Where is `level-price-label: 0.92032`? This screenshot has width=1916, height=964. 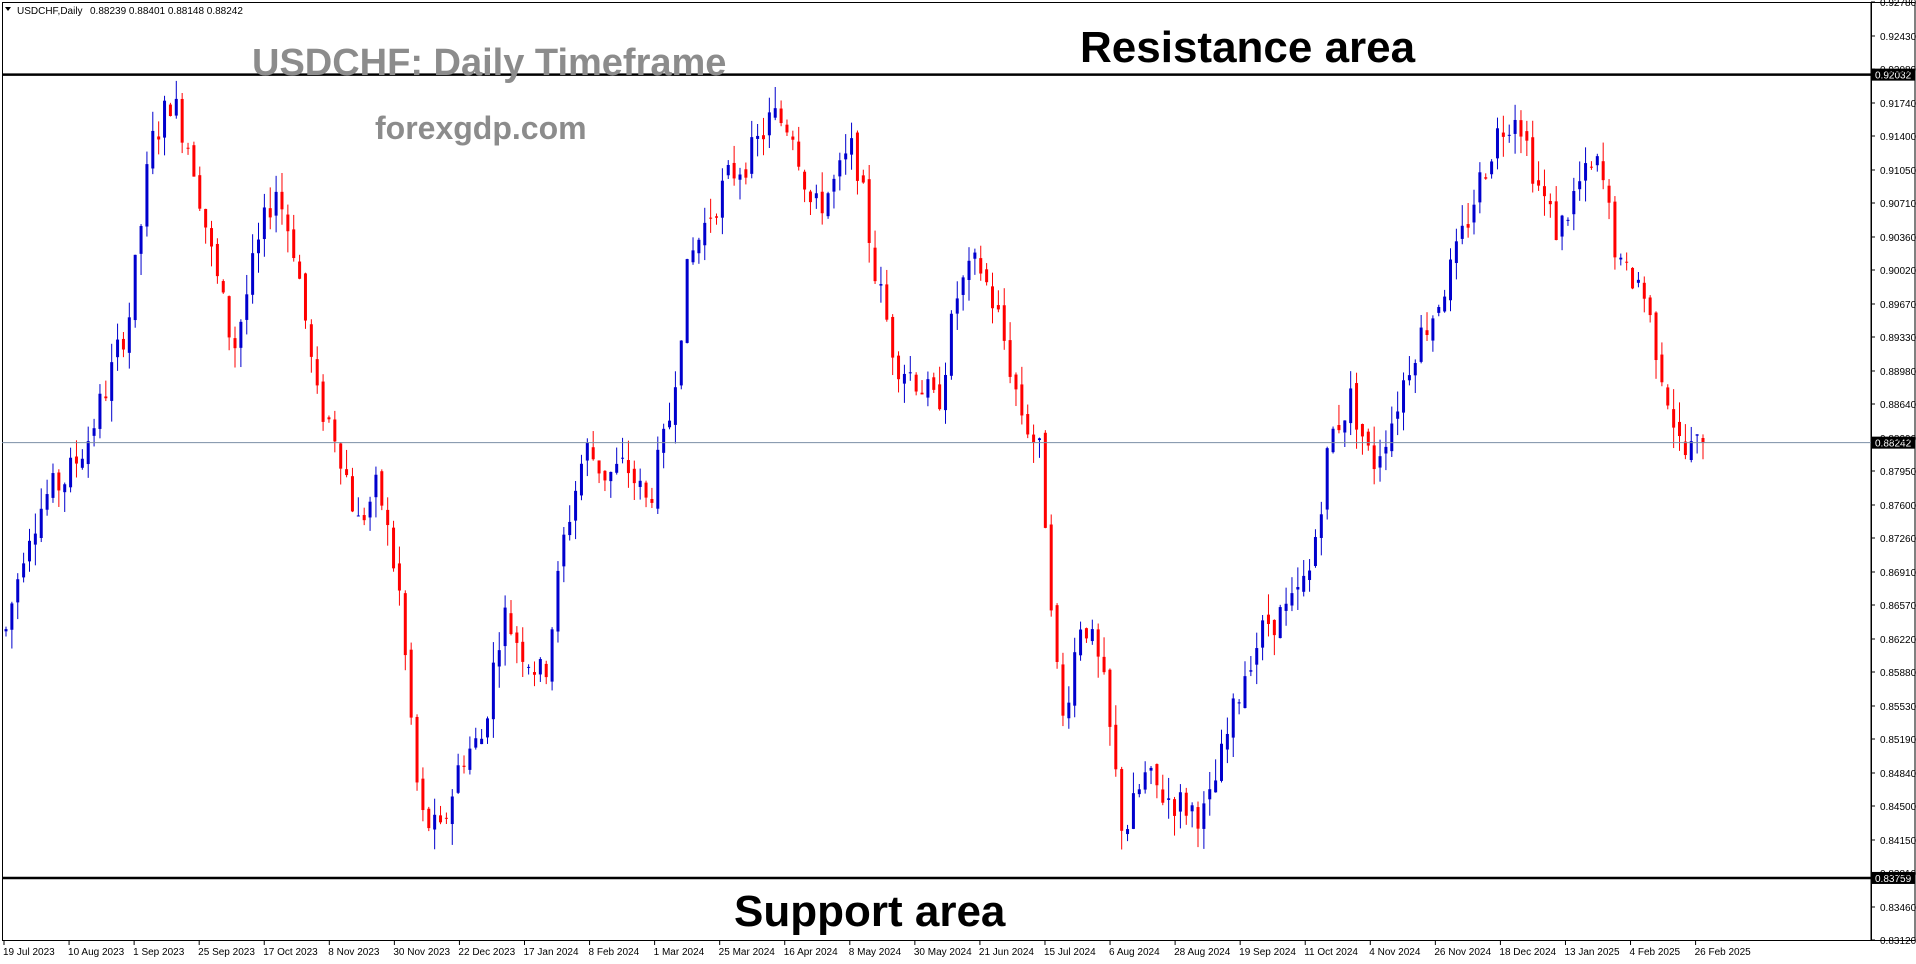 level-price-label: 0.92032 is located at coordinates (1893, 76).